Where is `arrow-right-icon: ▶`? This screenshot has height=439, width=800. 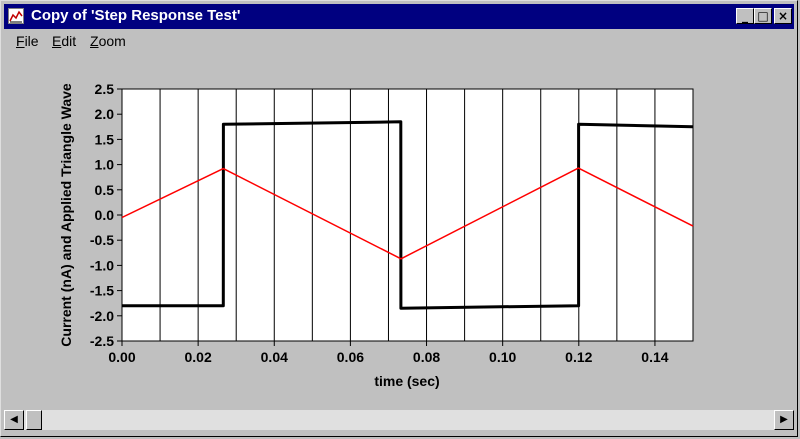
arrow-right-icon: ▶ is located at coordinates (784, 419).